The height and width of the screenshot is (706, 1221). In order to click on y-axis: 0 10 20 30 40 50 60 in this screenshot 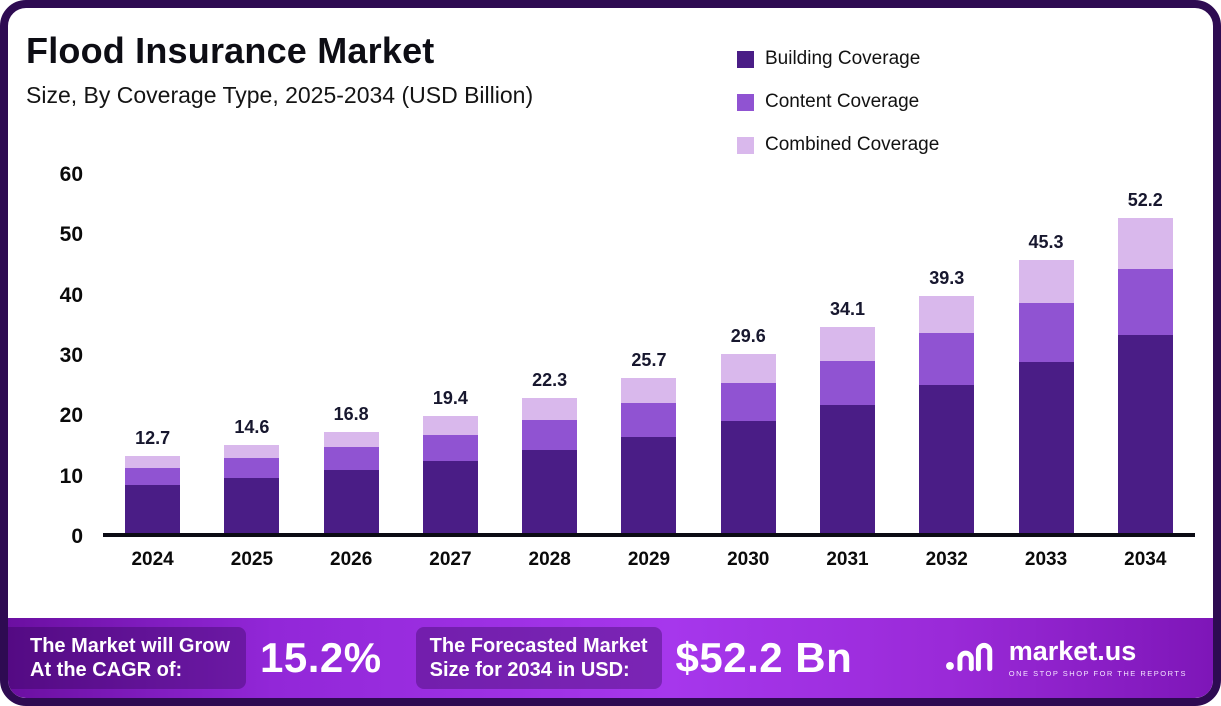, I will do `click(55, 355)`.